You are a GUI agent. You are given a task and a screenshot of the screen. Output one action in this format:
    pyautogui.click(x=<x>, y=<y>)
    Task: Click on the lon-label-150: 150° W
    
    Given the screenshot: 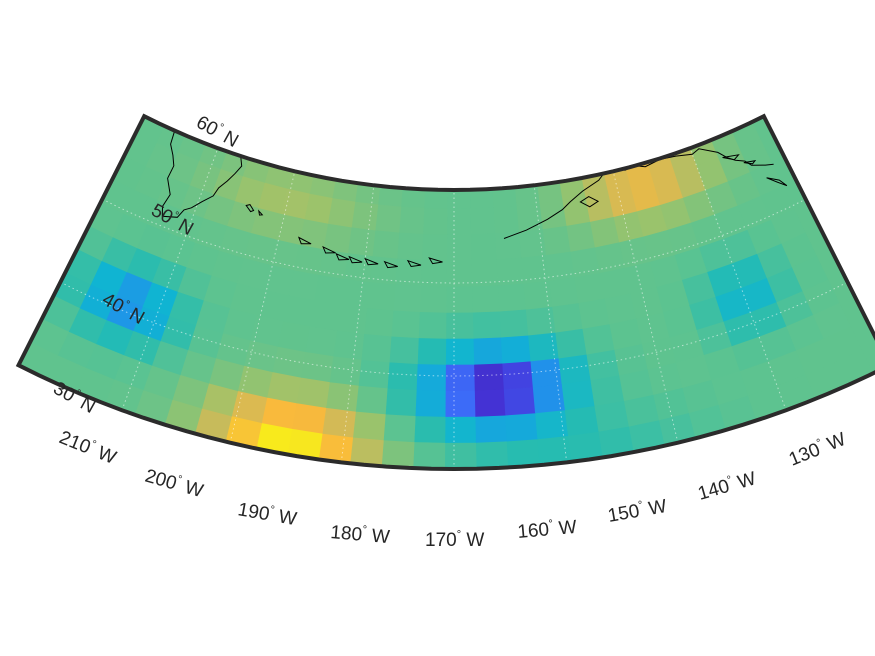 What is the action you would take?
    pyautogui.click(x=637, y=511)
    